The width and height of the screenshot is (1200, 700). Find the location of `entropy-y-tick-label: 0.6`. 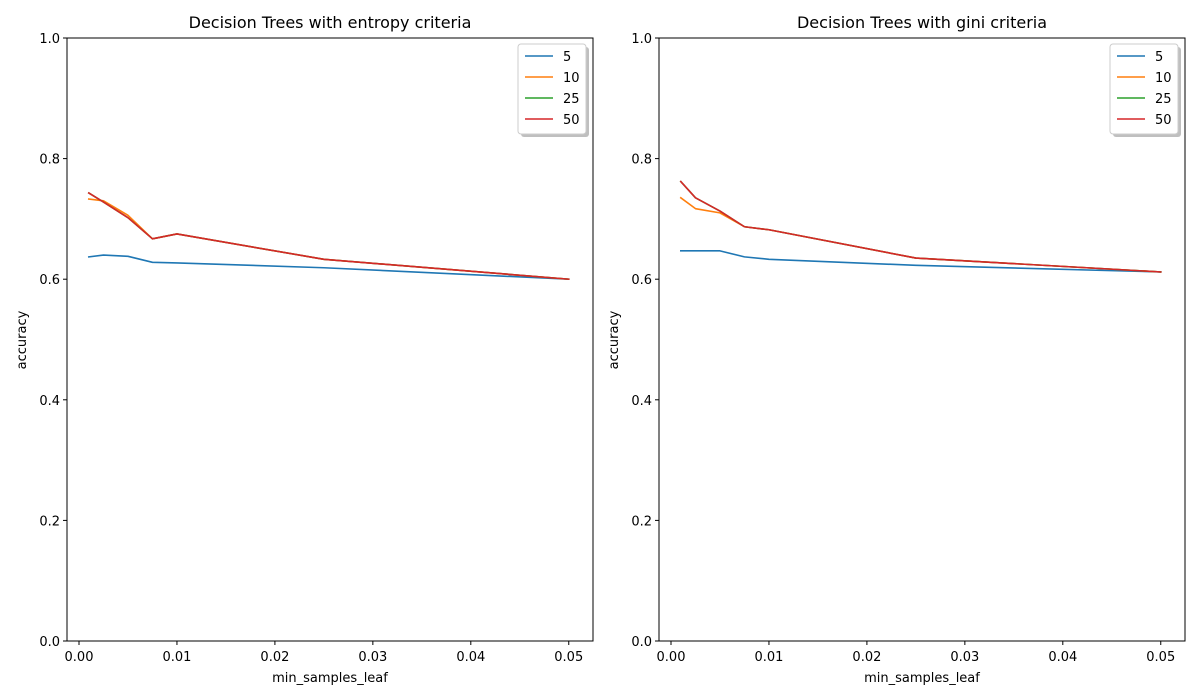

entropy-y-tick-label: 0.6 is located at coordinates (49, 280).